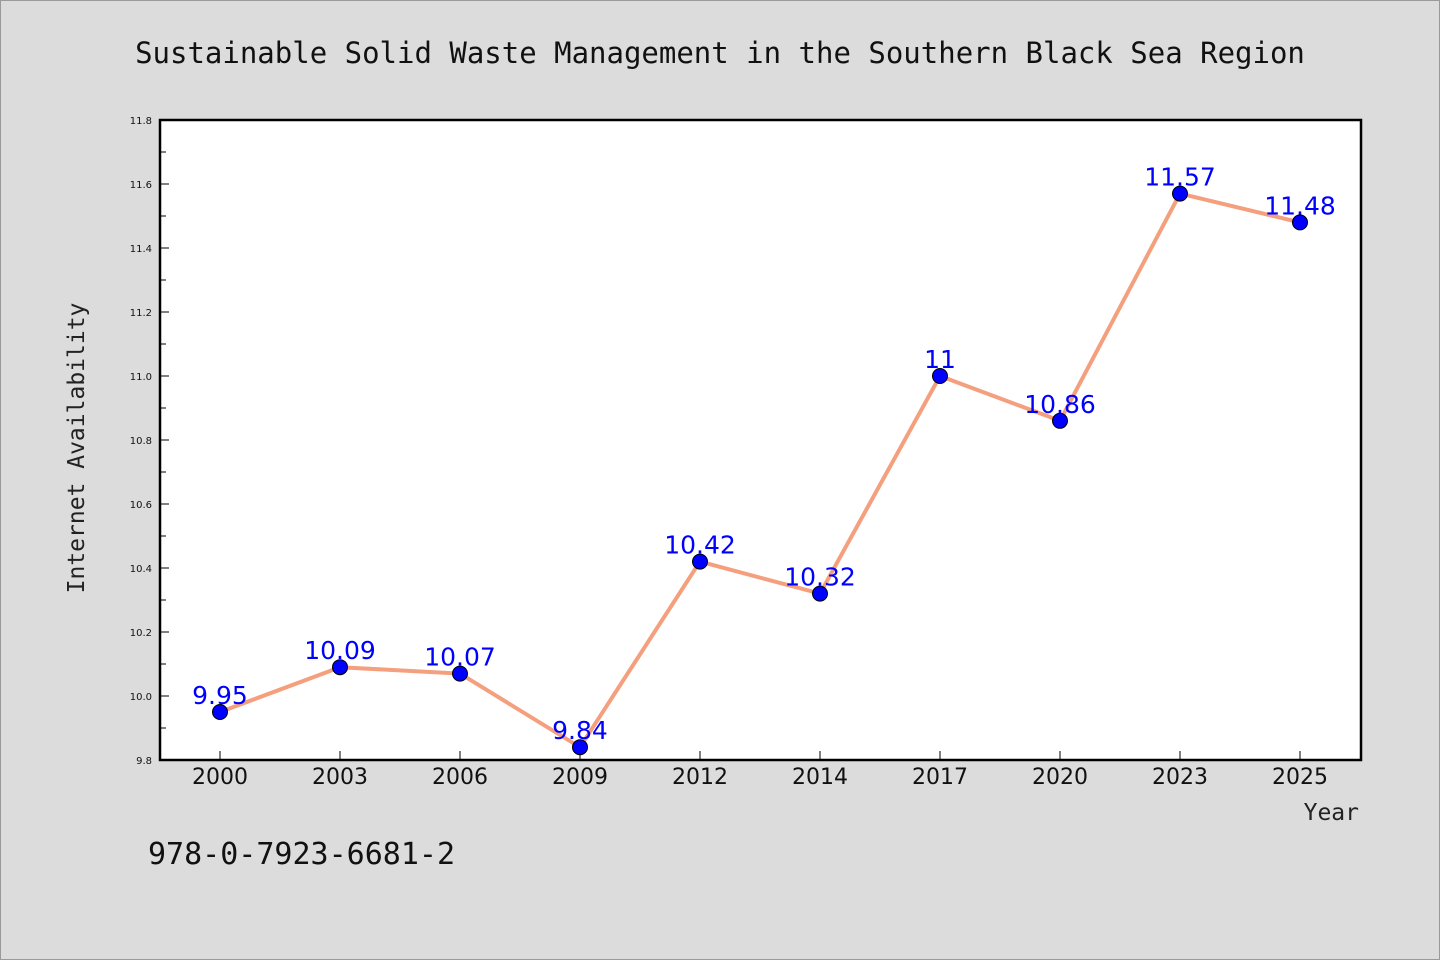  Describe the element at coordinates (940, 777) in the screenshot. I see `x-tick-label: 2017` at that location.